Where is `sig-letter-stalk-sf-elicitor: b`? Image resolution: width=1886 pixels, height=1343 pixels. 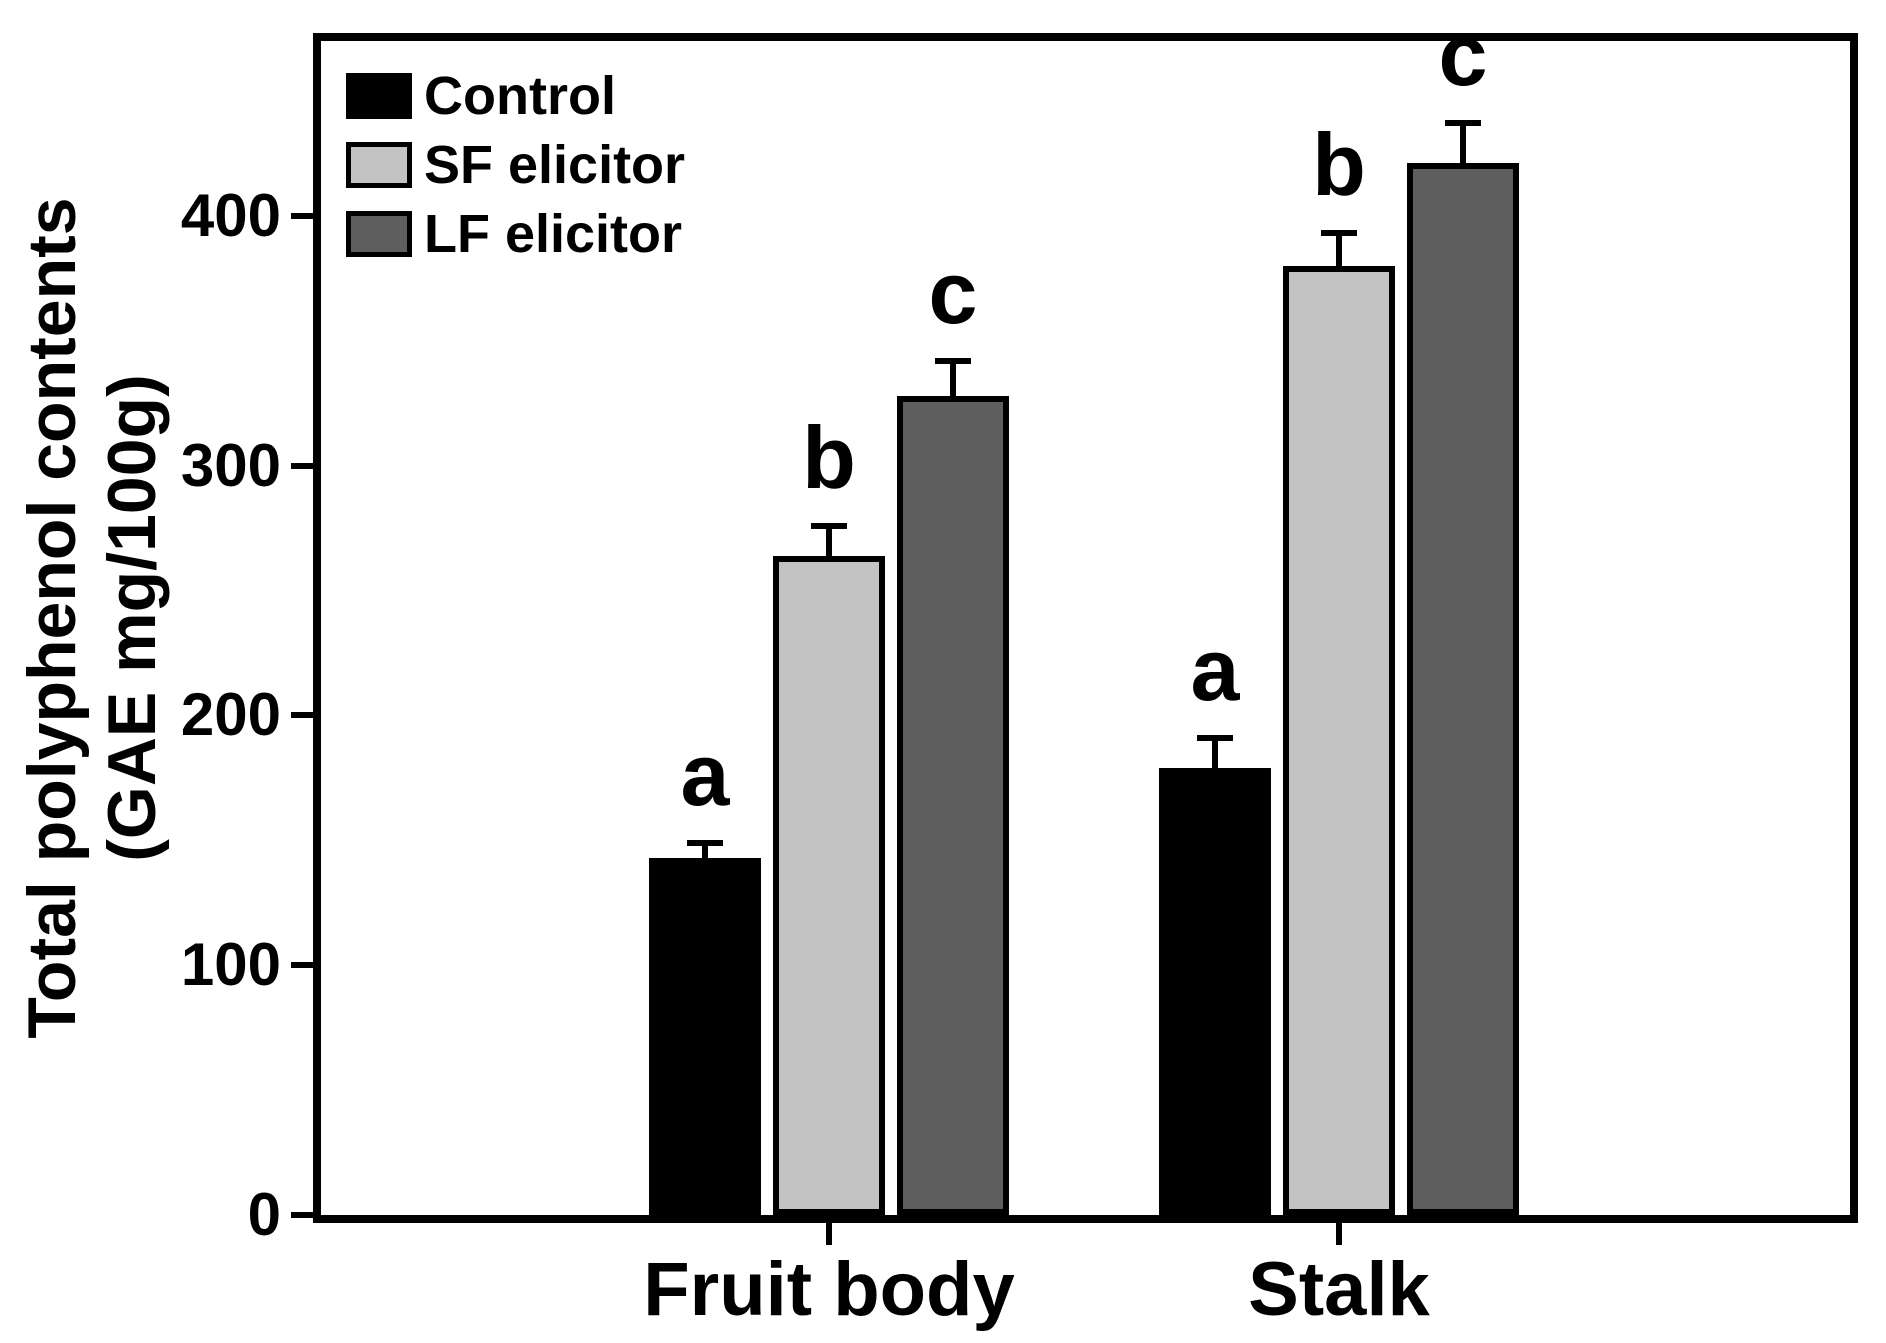
sig-letter-stalk-sf-elicitor: b is located at coordinates (1339, 165).